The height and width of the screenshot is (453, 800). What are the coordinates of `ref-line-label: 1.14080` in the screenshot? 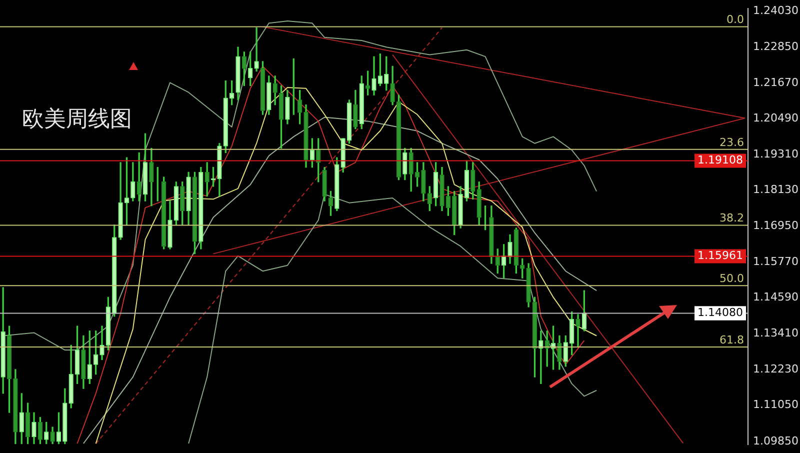 It's located at (721, 313).